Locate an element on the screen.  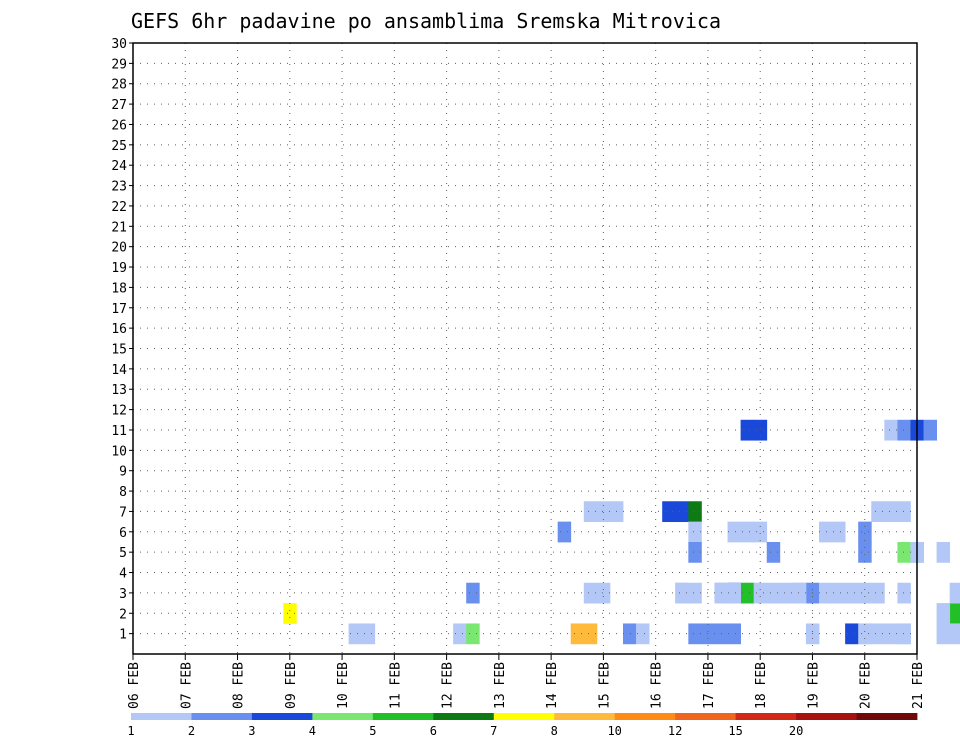
legend-label: 6 is located at coordinates (433, 731).